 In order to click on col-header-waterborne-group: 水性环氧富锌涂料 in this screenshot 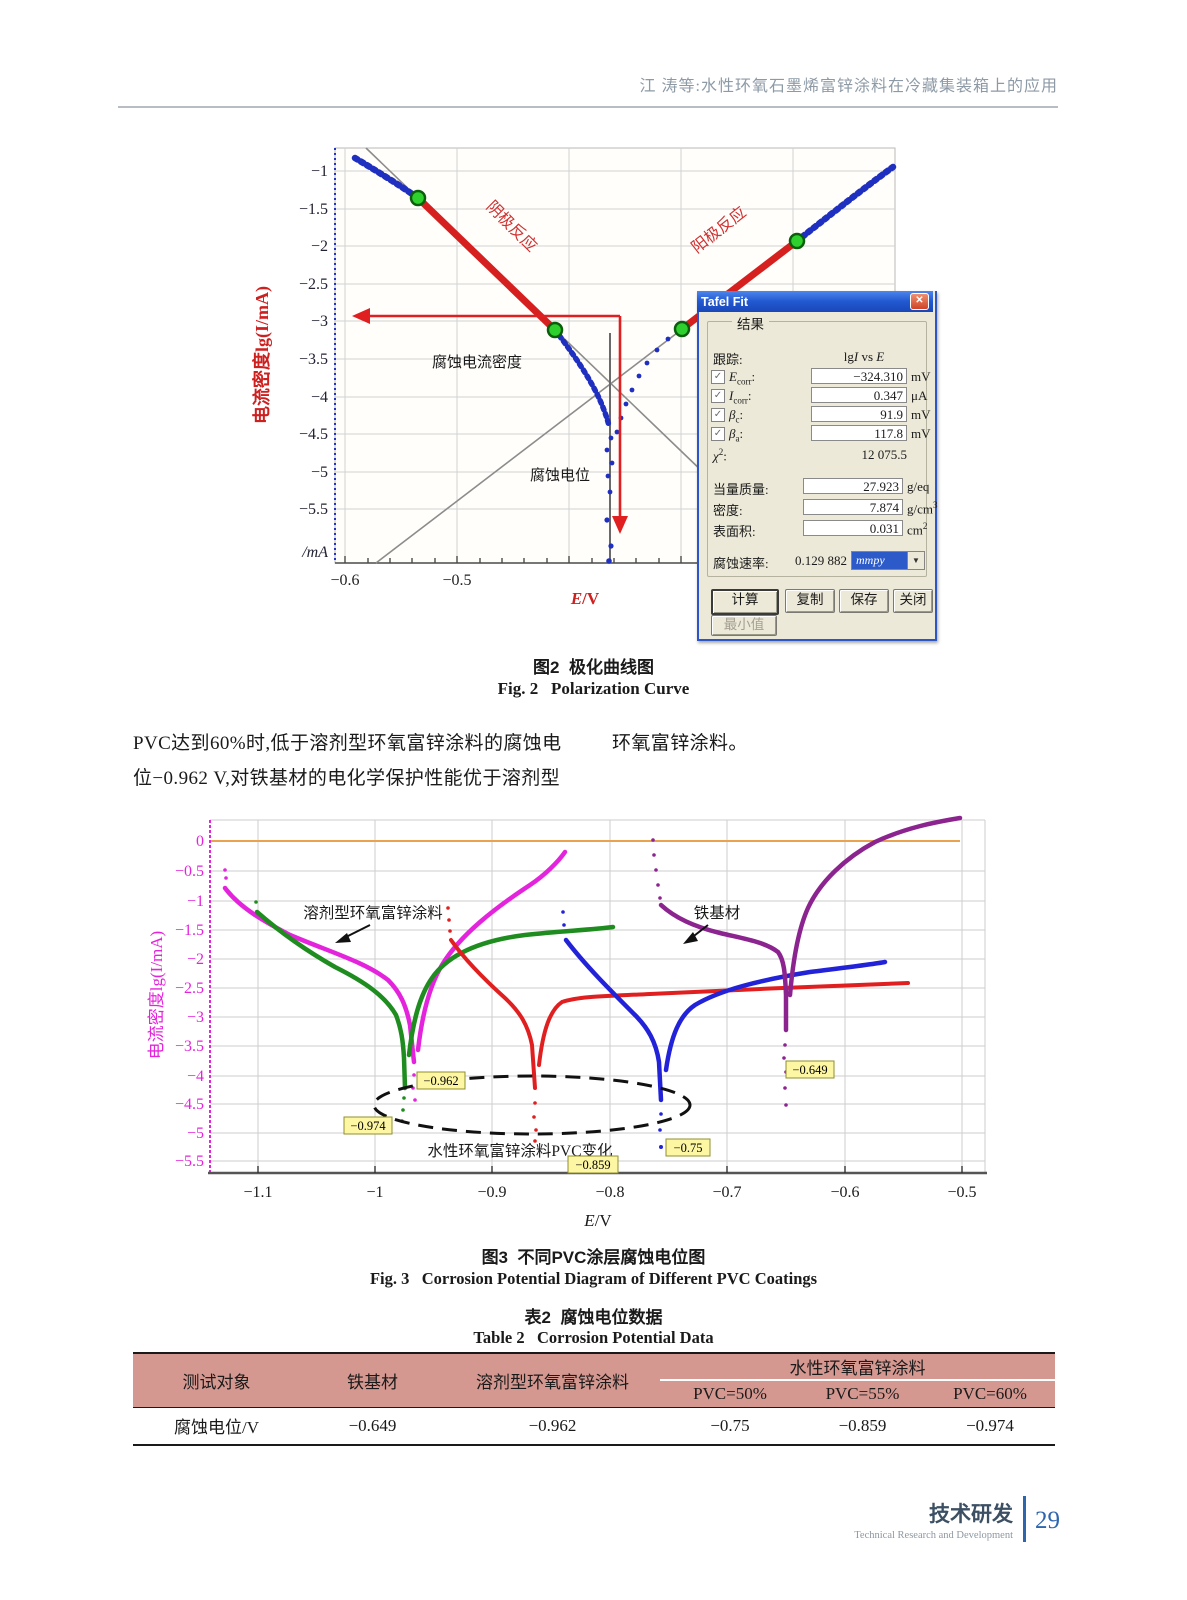, I will do `click(858, 1367)`.